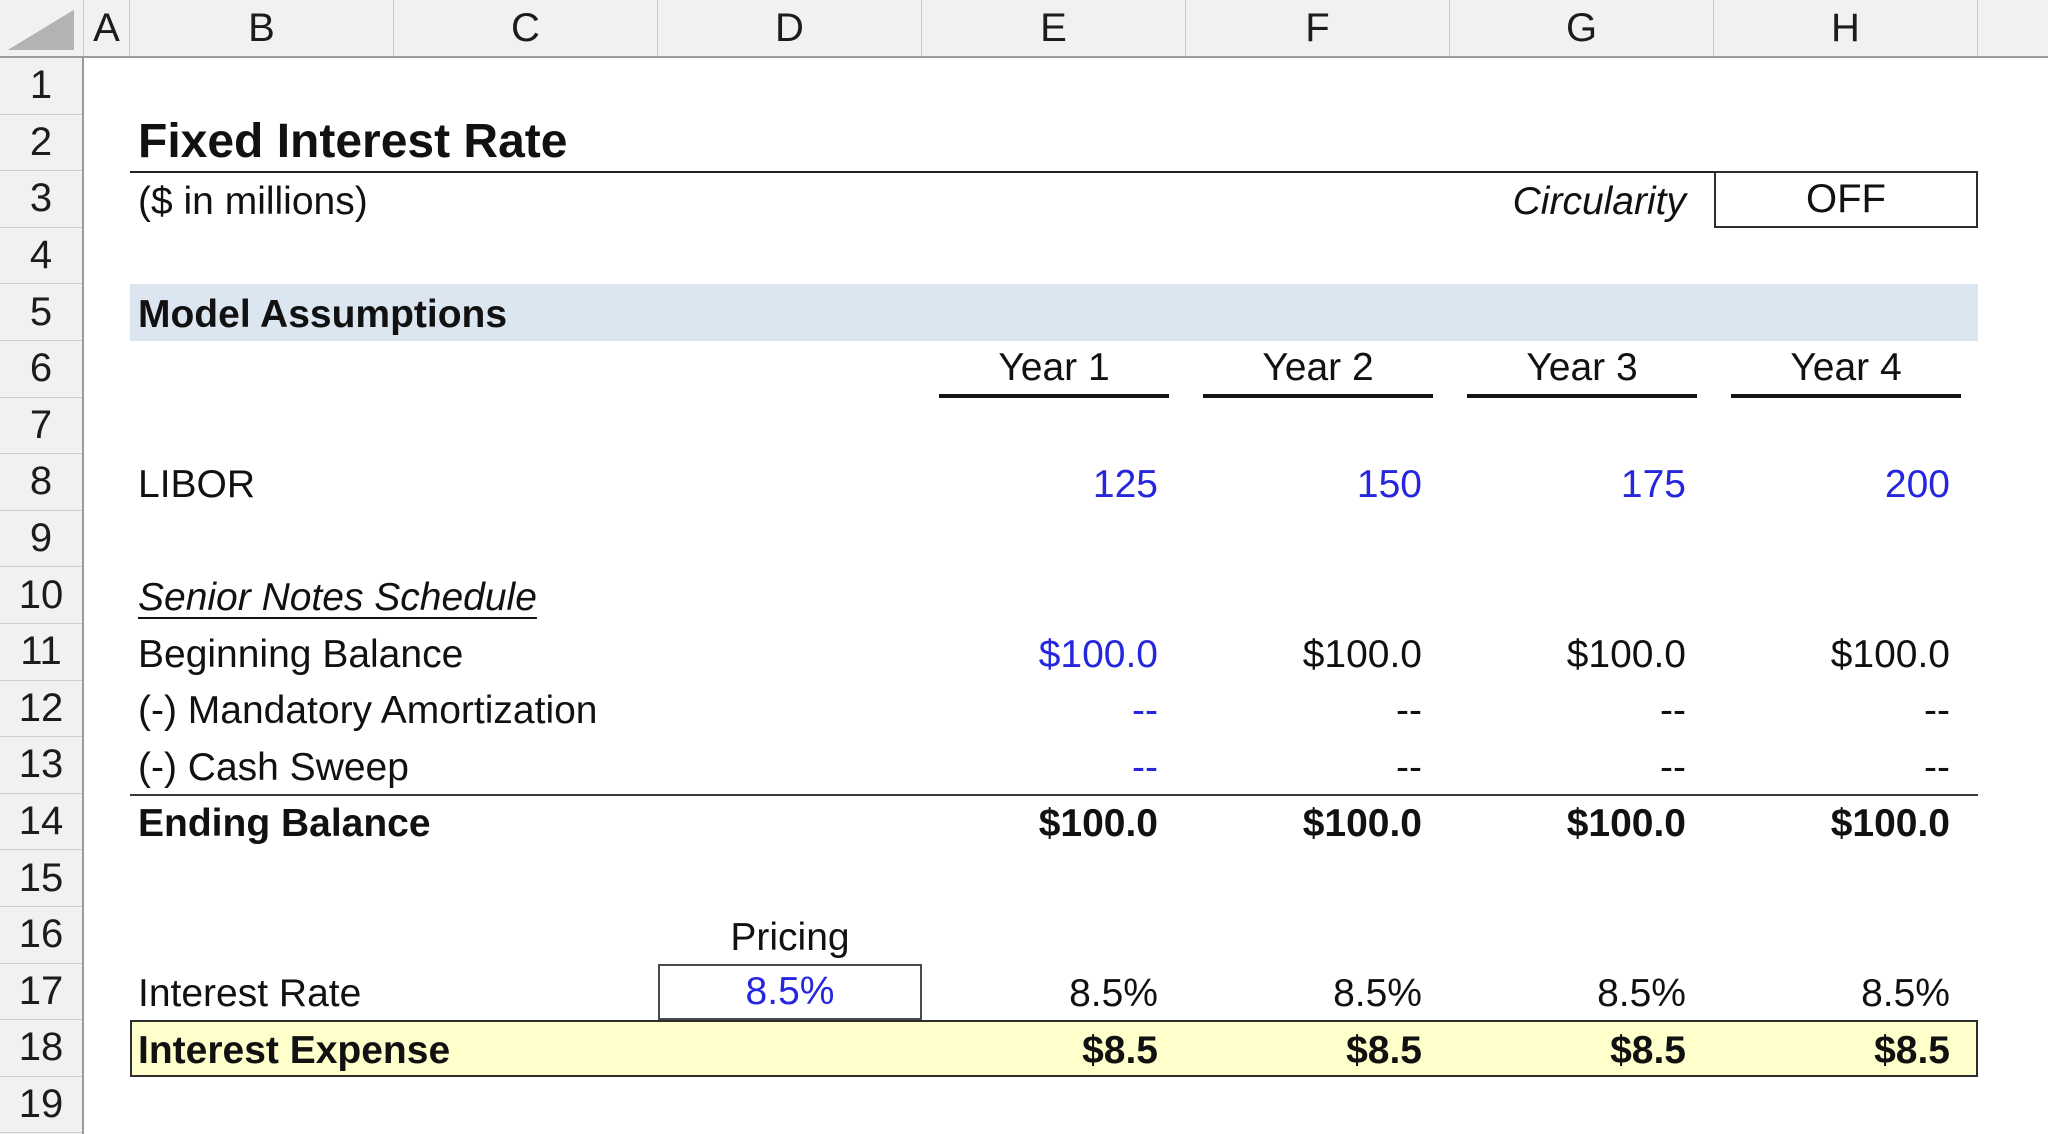 Image resolution: width=2048 pixels, height=1134 pixels. What do you see at coordinates (1641, 994) in the screenshot?
I see `interest-rate-year3: 8.5%` at bounding box center [1641, 994].